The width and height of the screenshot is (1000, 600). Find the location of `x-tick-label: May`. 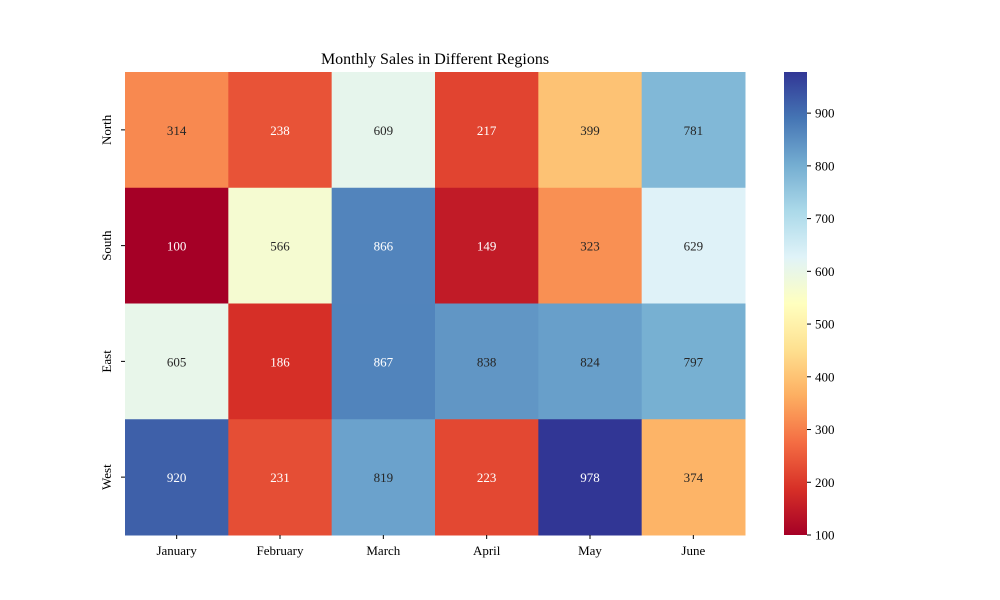

x-tick-label: May is located at coordinates (590, 550).